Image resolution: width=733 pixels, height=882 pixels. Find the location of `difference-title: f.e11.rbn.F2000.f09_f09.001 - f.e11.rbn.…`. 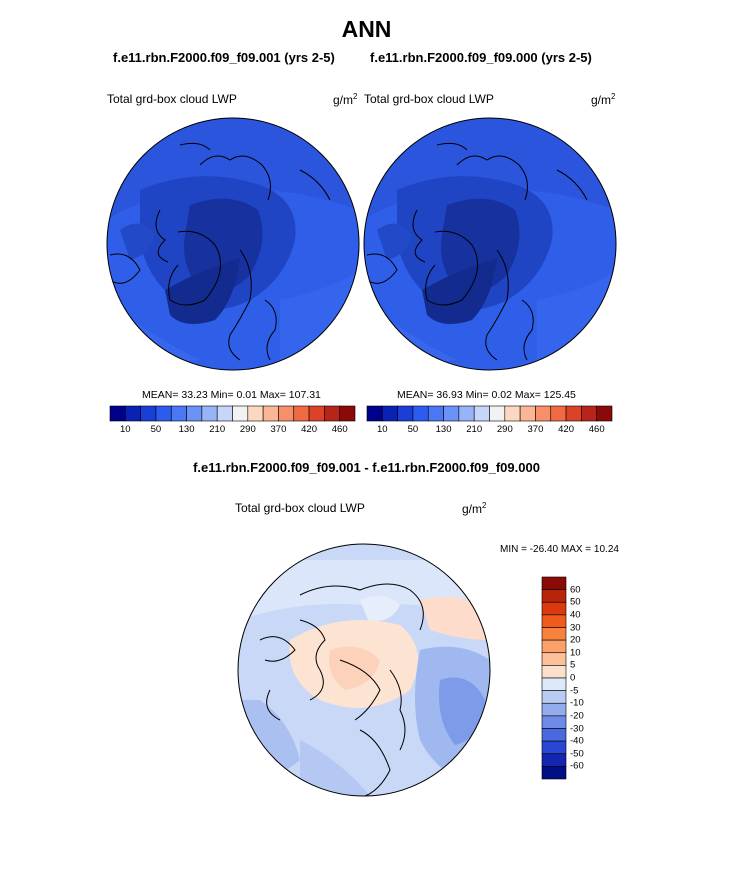

difference-title: f.e11.rbn.F2000.f09_f09.001 - f.e11.rbn.… is located at coordinates (366, 467).